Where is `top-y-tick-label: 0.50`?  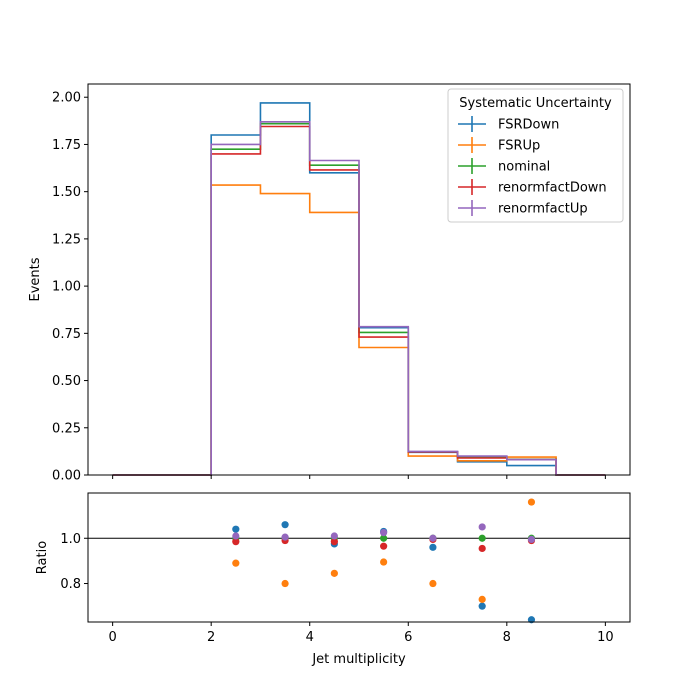
top-y-tick-label: 0.50 is located at coordinates (66, 381).